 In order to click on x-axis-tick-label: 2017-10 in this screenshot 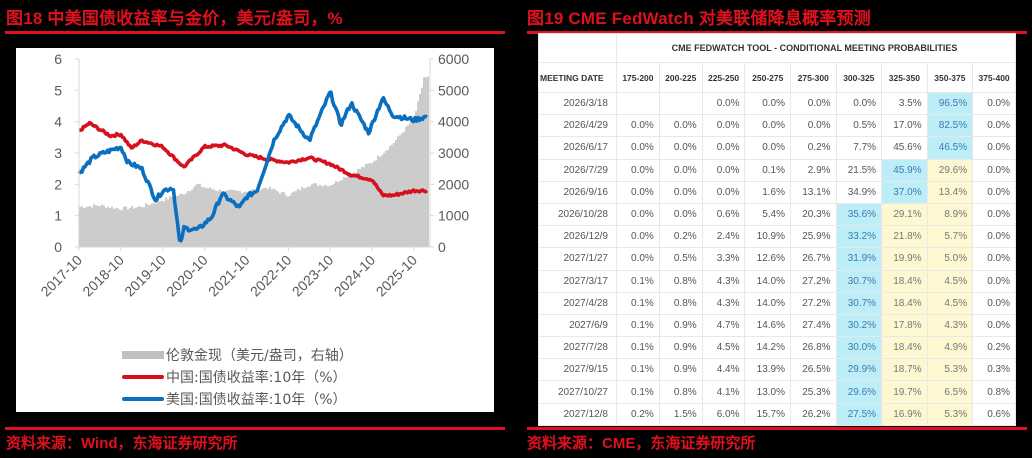, I will do `click(61, 276)`.